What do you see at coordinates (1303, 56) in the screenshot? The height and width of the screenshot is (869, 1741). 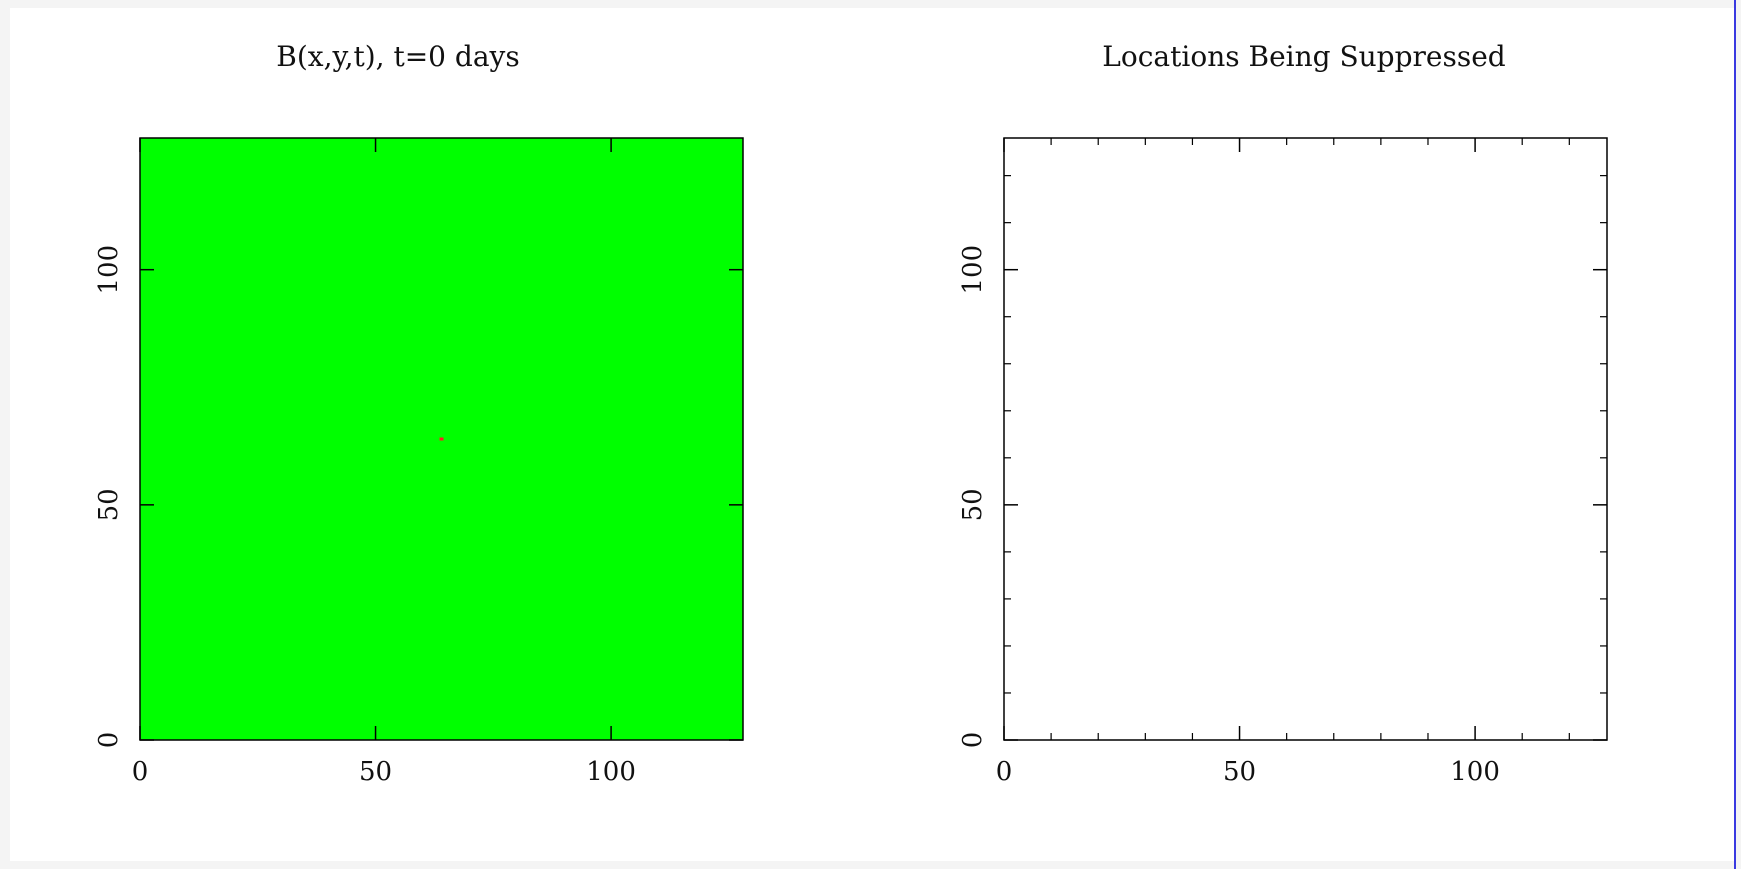 I see `chart-title-suppressed: Locations Being Suppressed` at bounding box center [1303, 56].